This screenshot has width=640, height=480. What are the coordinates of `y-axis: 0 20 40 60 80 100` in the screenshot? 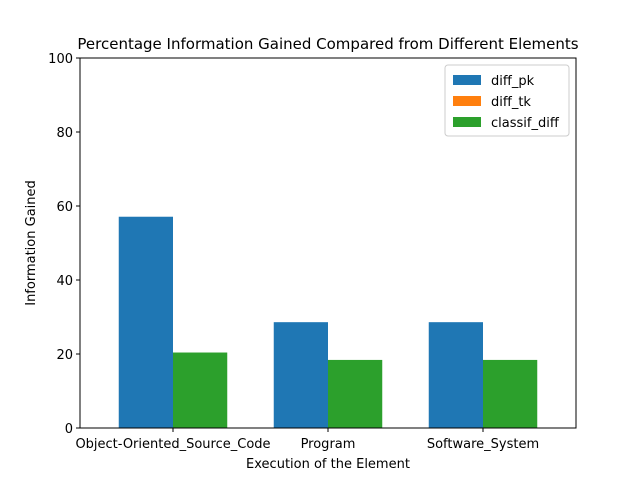 It's located at (64, 244).